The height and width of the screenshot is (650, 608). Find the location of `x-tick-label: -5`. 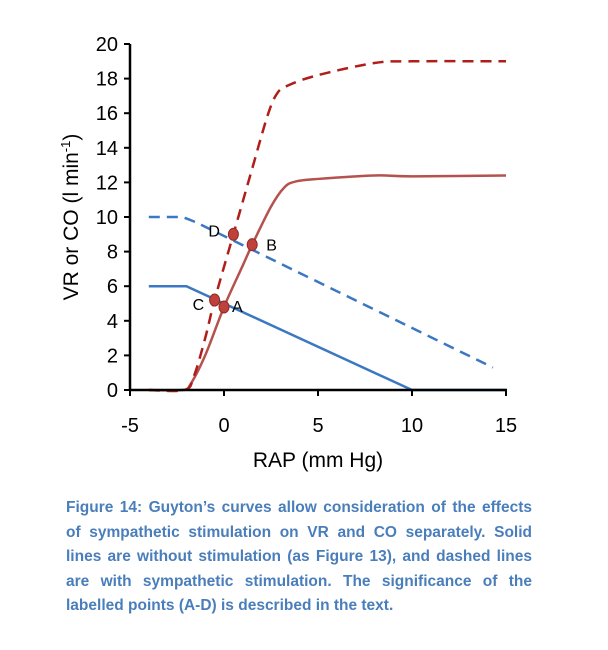

x-tick-label: -5 is located at coordinates (130, 426).